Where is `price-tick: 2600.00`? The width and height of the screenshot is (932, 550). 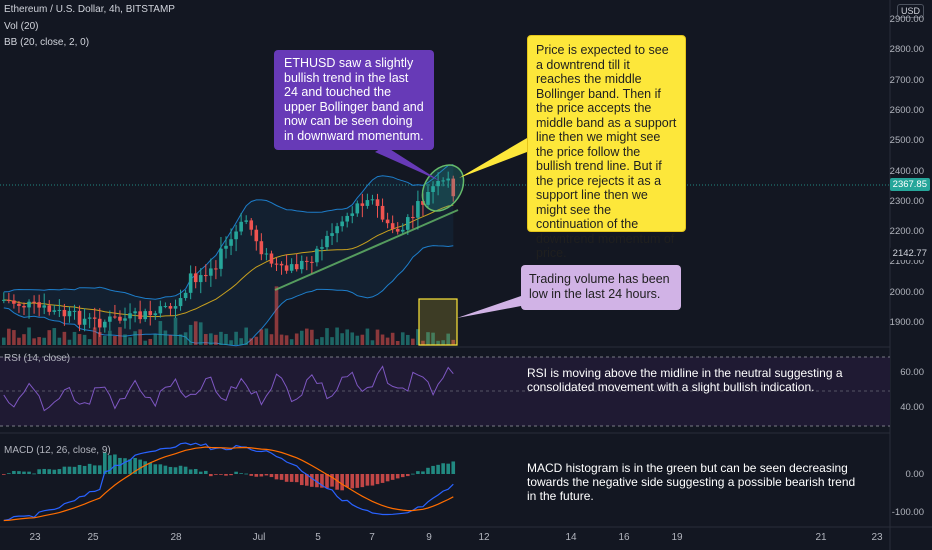 price-tick: 2600.00 is located at coordinates (906, 110).